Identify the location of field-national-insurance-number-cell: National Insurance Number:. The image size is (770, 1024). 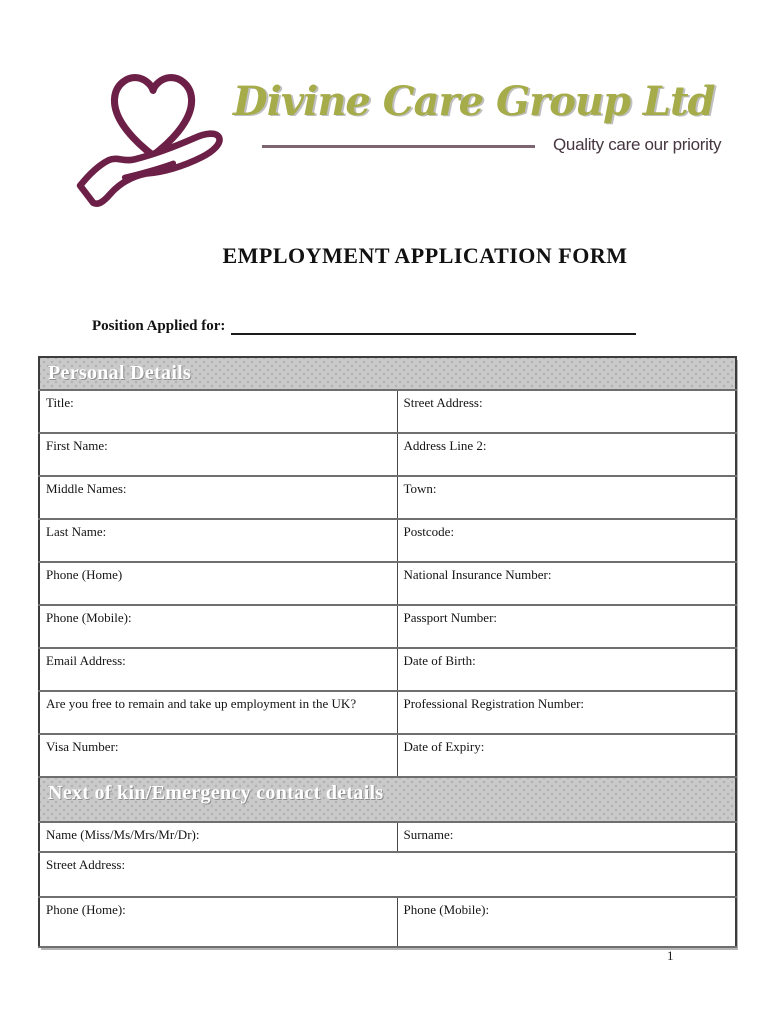
(566, 583).